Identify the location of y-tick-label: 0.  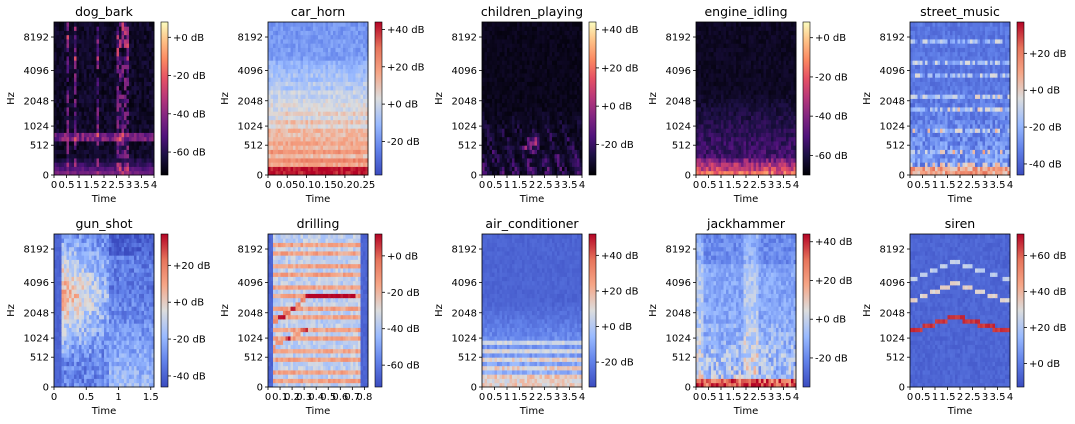
(260, 176).